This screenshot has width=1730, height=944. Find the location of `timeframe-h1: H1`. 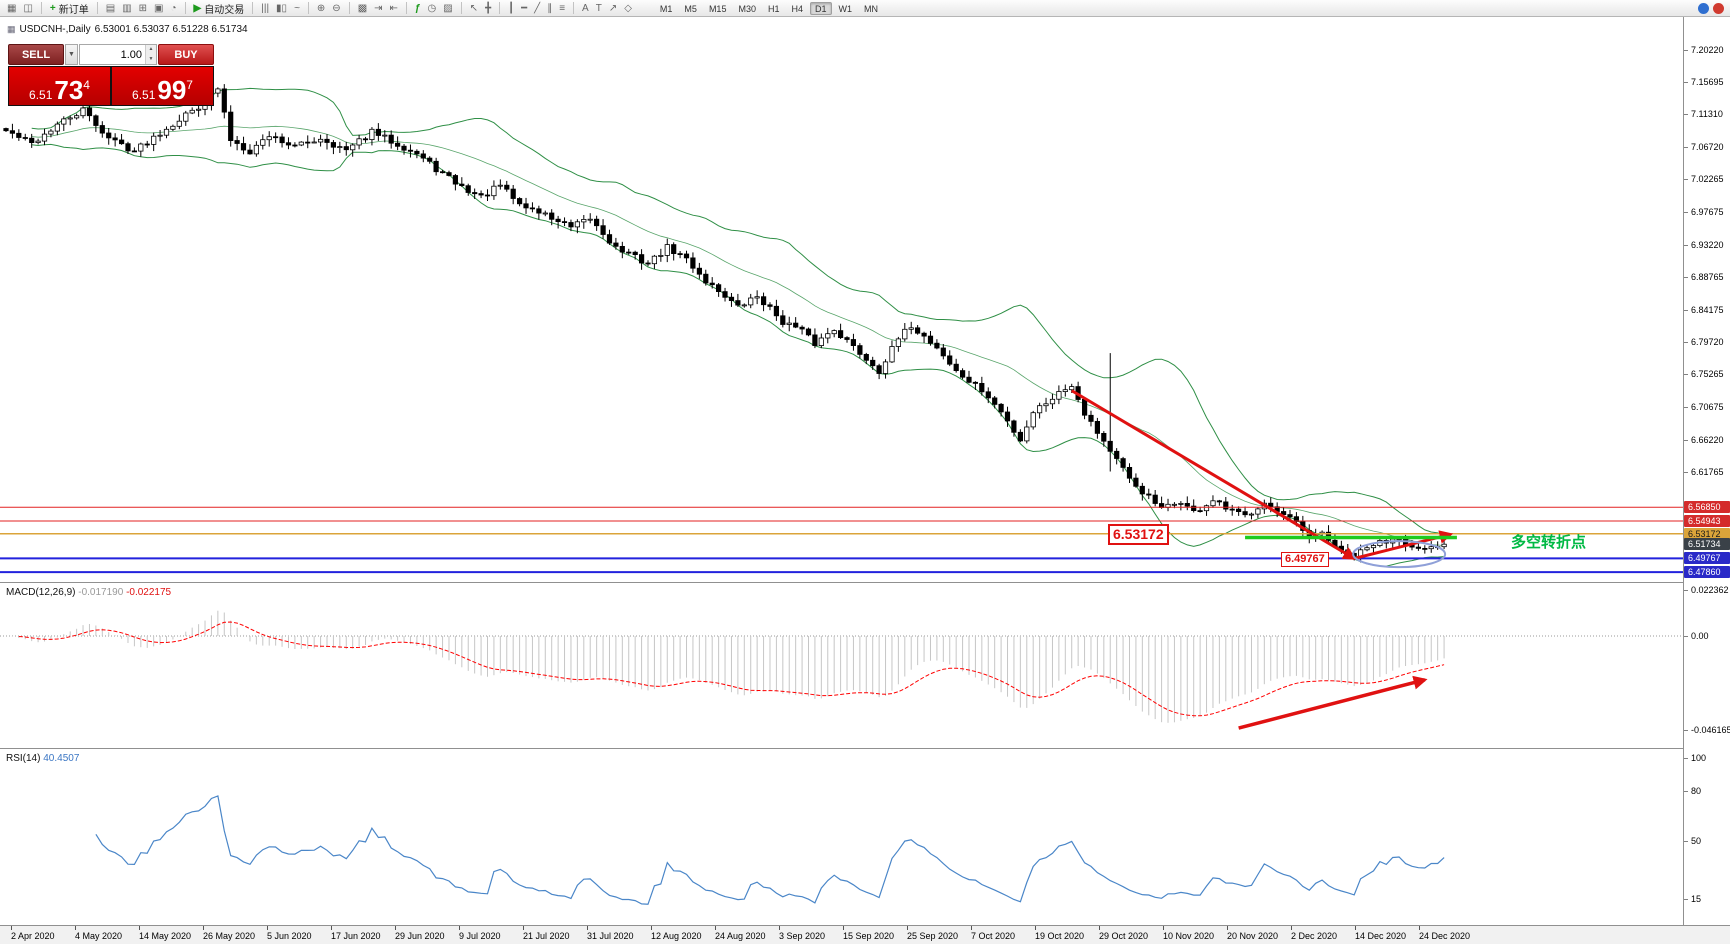

timeframe-h1: H1 is located at coordinates (773, 8).